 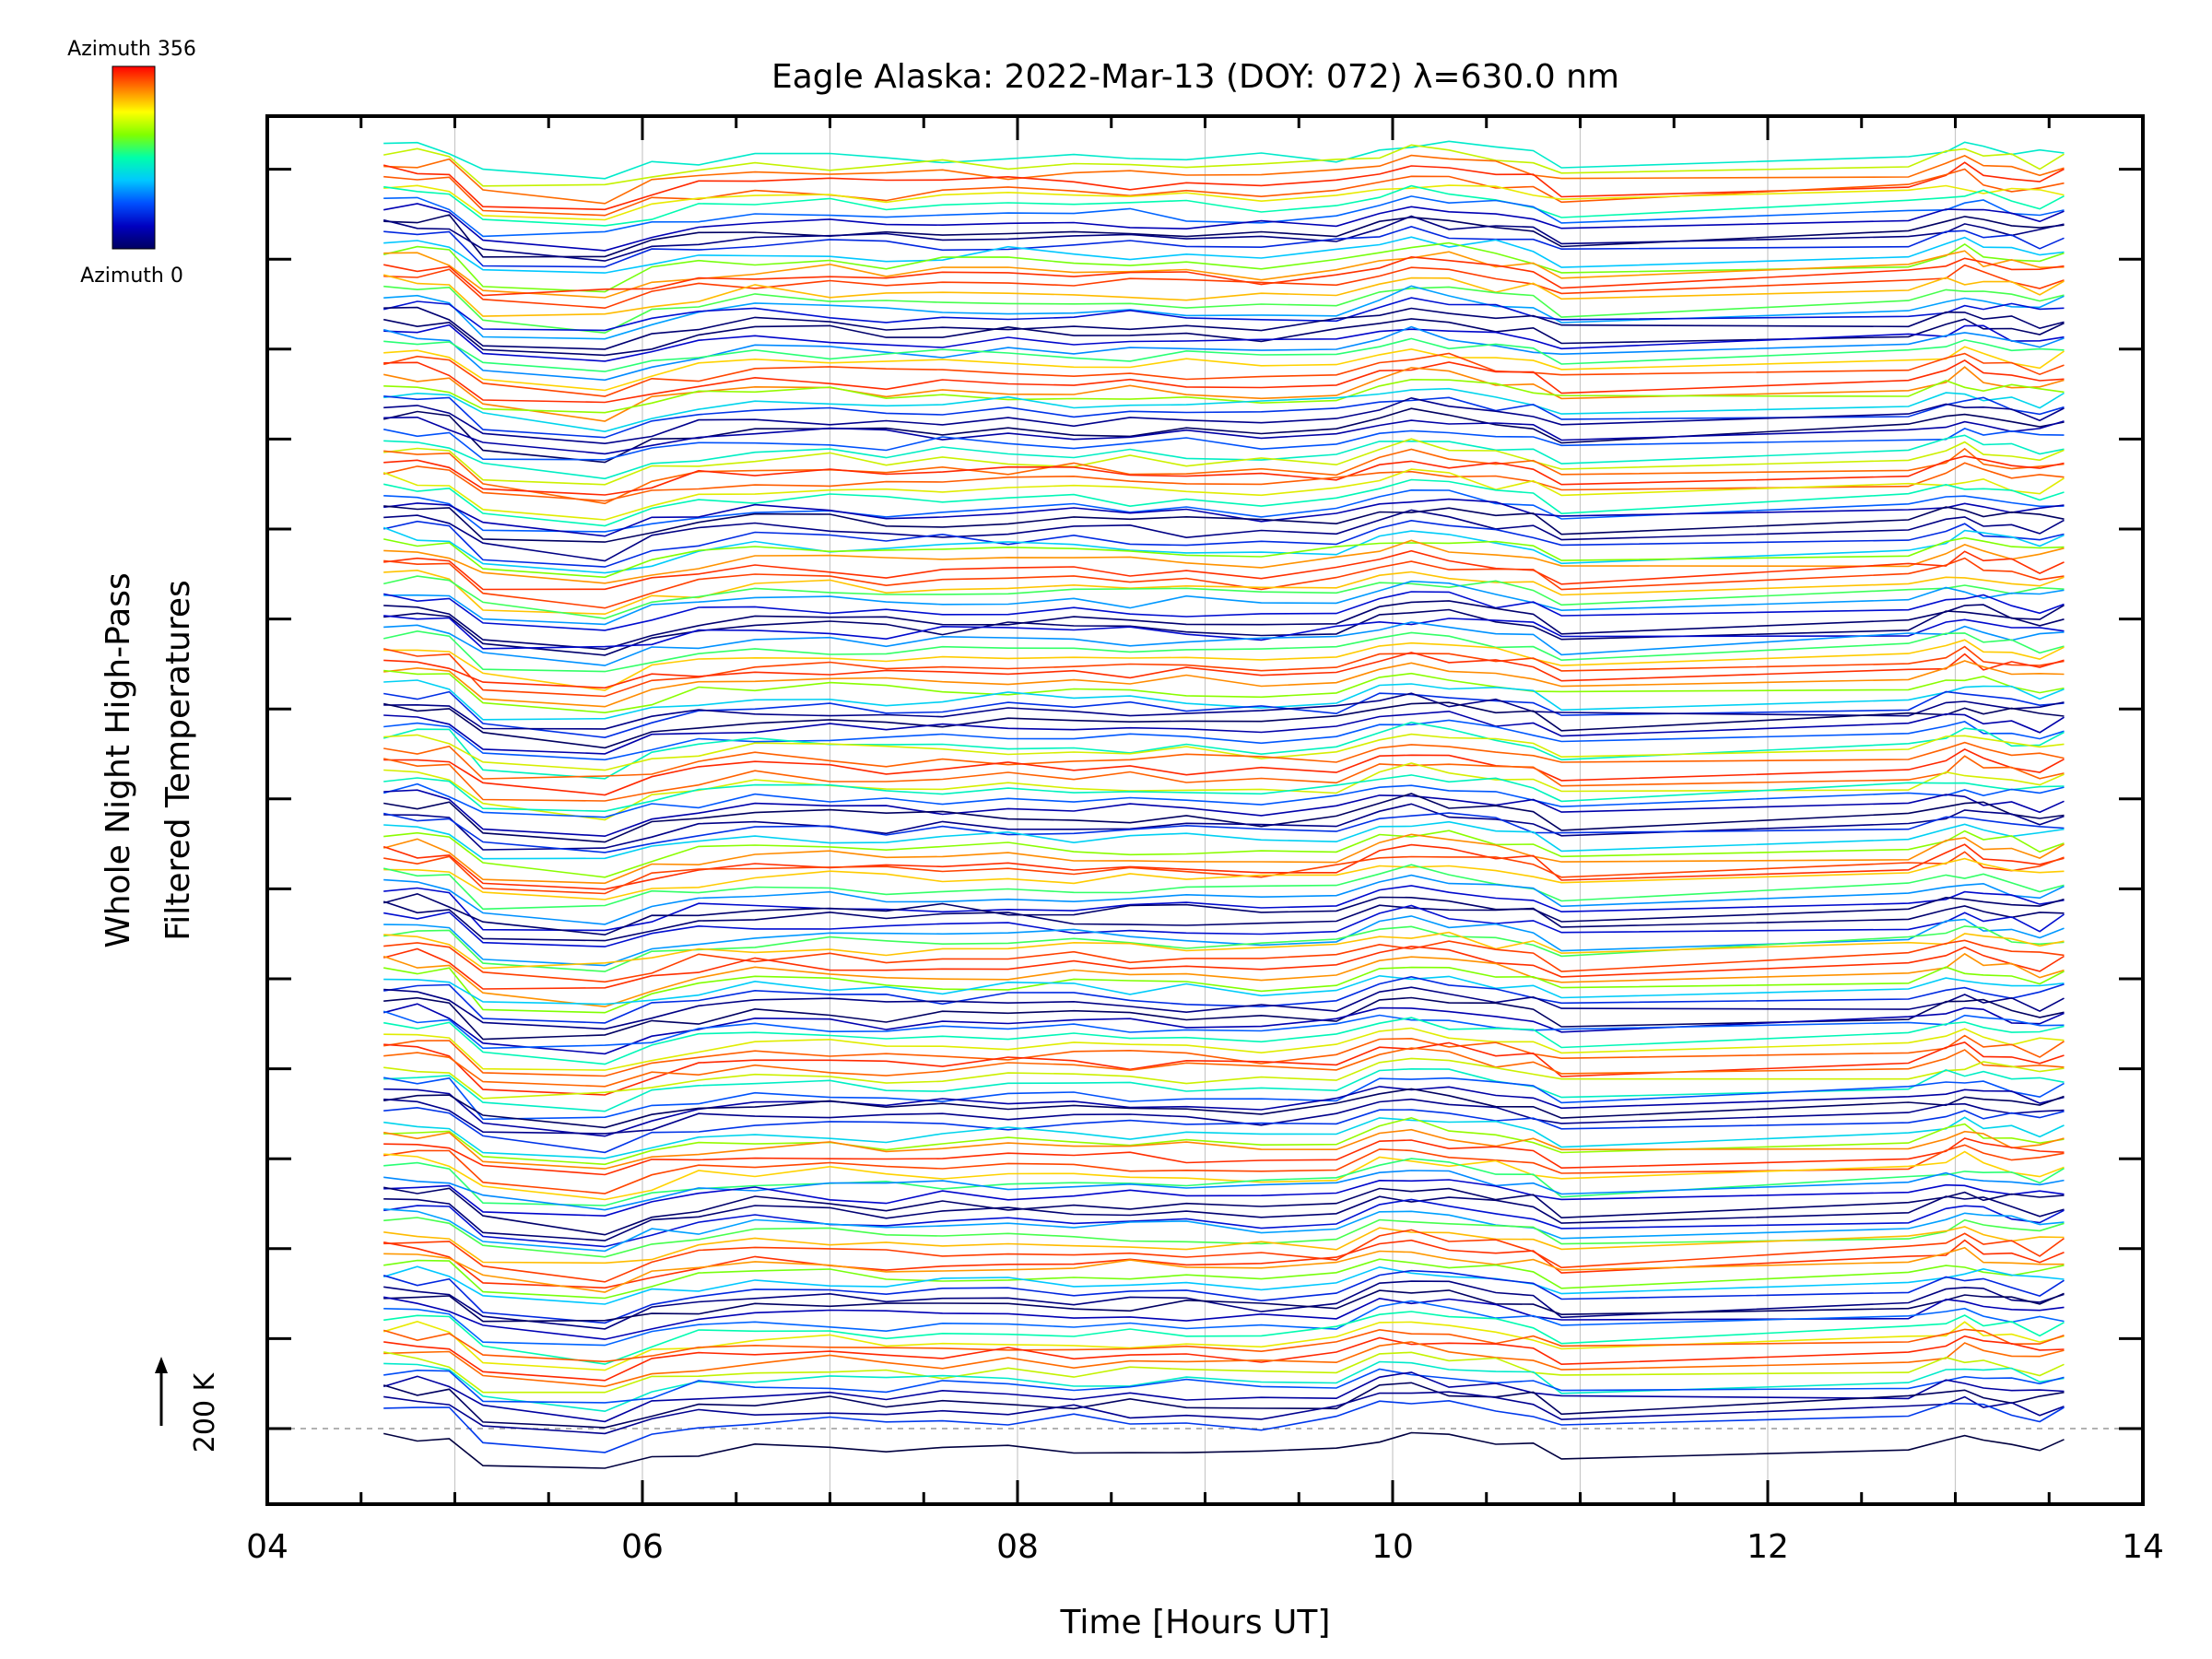 I want to click on x-tick-label: 14, so click(x=2143, y=1547).